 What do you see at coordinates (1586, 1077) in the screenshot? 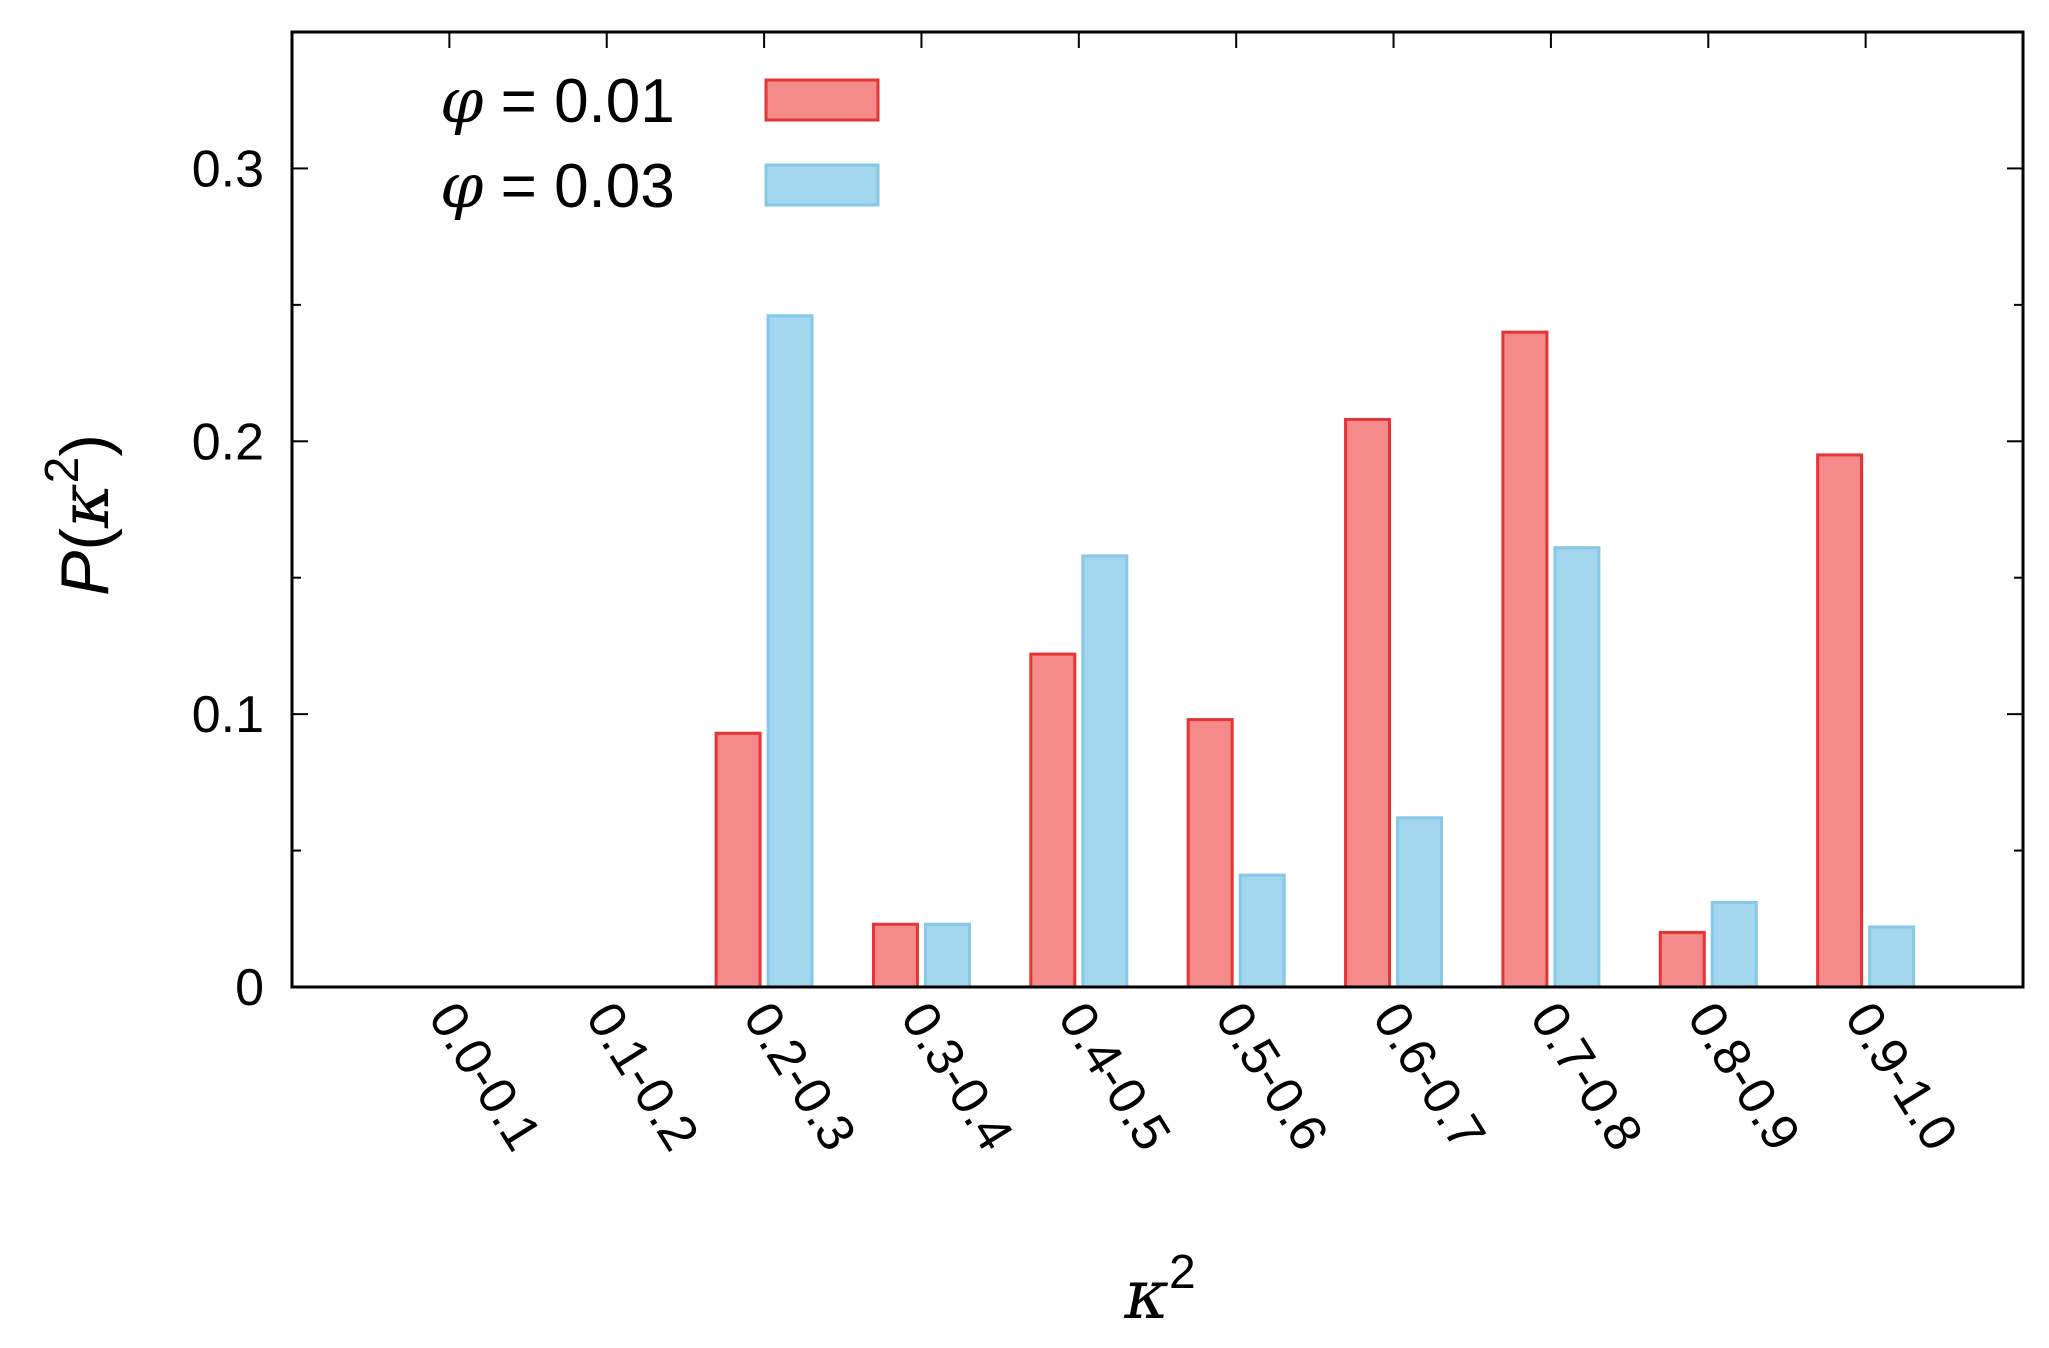
I see `x-tick-label: 0.7-0.8` at bounding box center [1586, 1077].